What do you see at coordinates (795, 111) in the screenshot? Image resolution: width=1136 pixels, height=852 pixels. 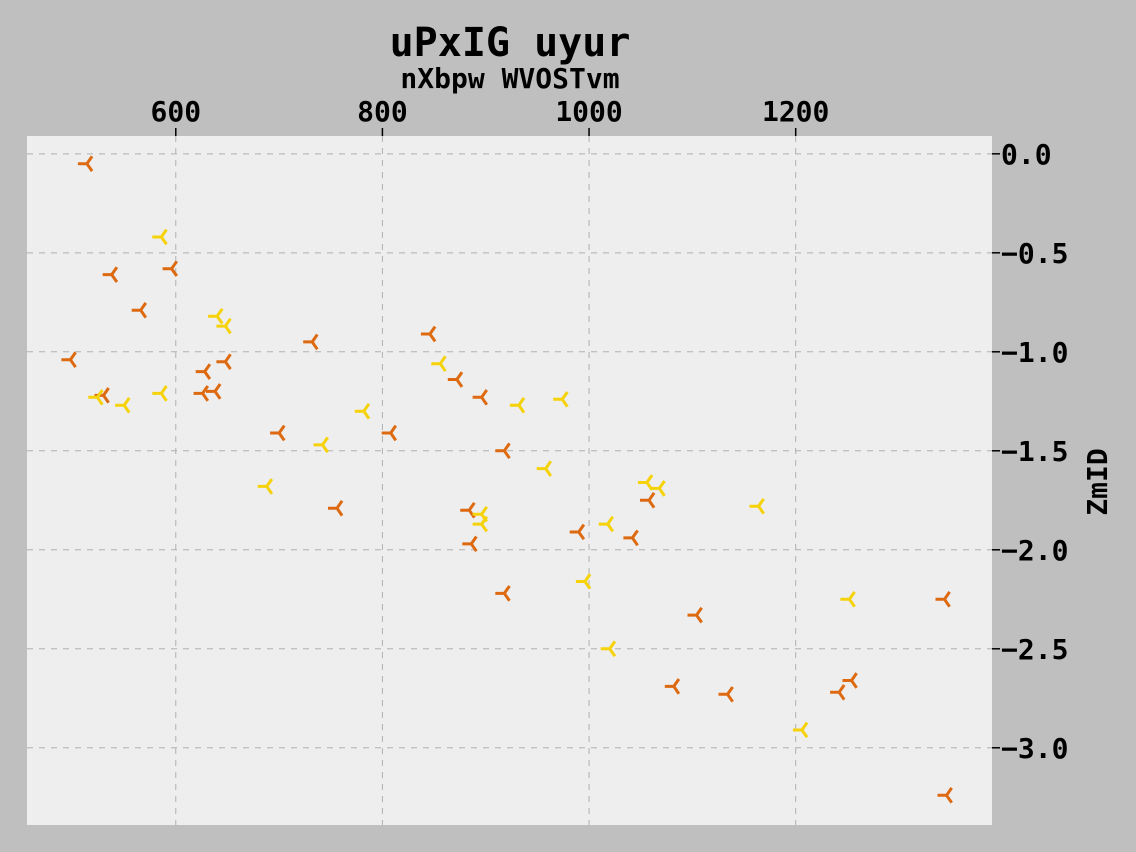 I see `x-tick-label: 1200` at bounding box center [795, 111].